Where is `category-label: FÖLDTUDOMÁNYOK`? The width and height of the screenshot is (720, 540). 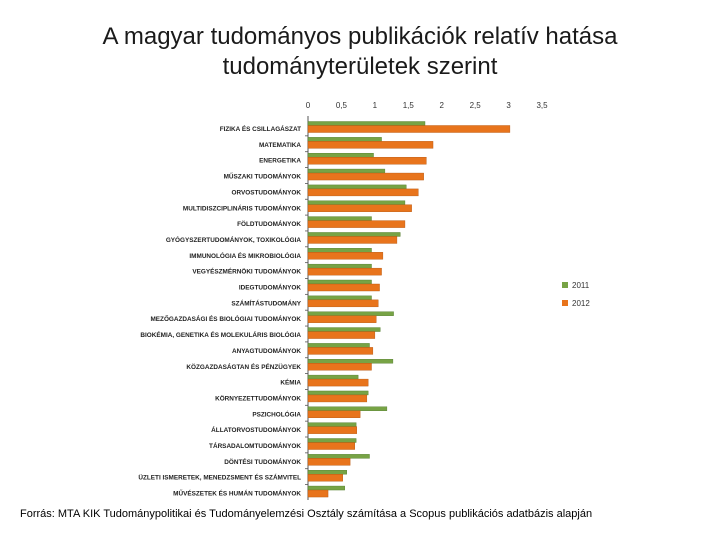 category-label: FÖLDTUDOMÁNYOK is located at coordinates (269, 223).